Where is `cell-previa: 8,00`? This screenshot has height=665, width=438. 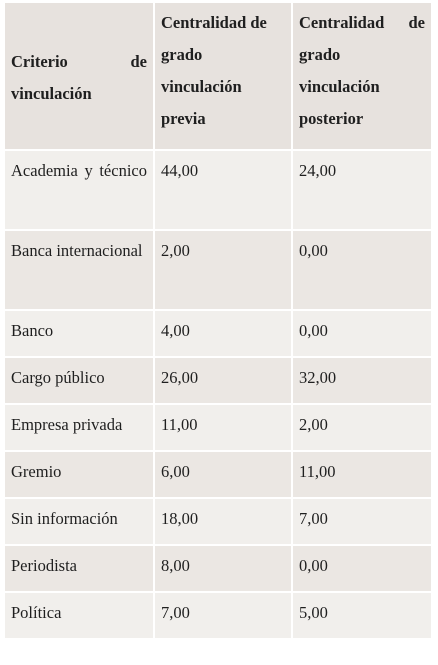 cell-previa: 8,00 is located at coordinates (223, 568).